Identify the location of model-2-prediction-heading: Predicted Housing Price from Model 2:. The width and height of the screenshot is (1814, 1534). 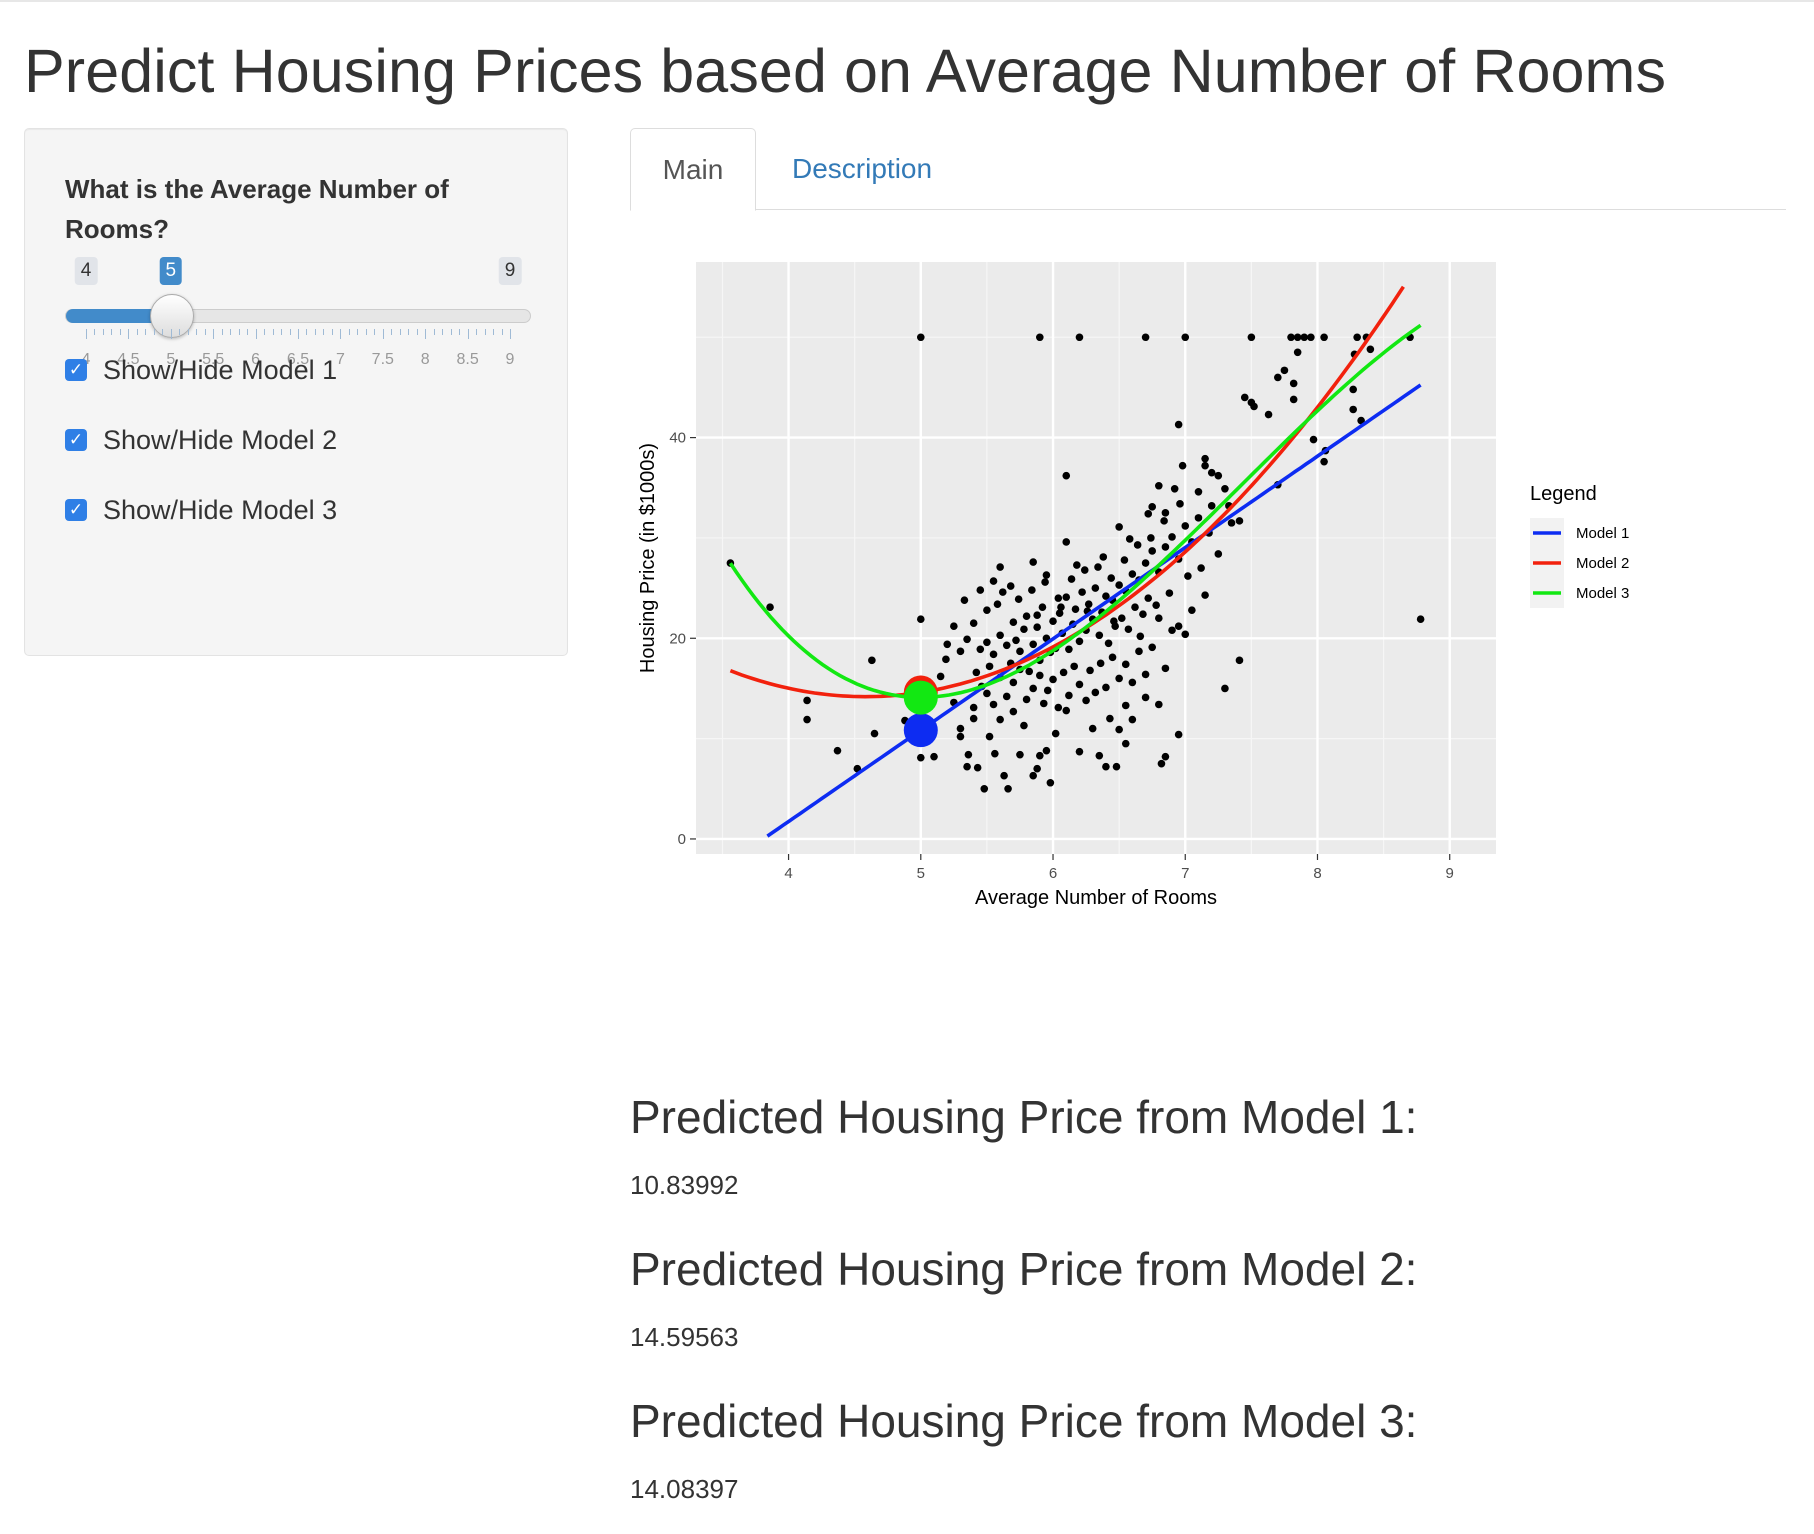
(1024, 1269).